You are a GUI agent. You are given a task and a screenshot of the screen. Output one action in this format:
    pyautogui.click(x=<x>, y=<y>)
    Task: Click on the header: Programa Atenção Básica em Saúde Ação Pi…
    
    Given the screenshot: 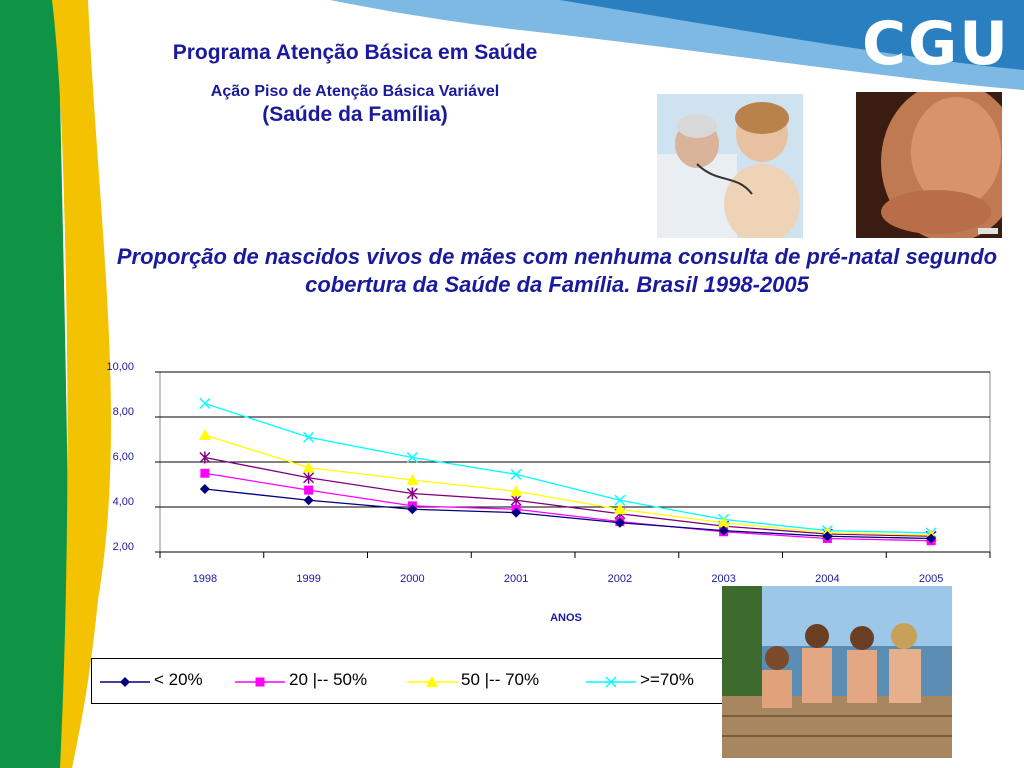 What is the action you would take?
    pyautogui.click(x=355, y=84)
    